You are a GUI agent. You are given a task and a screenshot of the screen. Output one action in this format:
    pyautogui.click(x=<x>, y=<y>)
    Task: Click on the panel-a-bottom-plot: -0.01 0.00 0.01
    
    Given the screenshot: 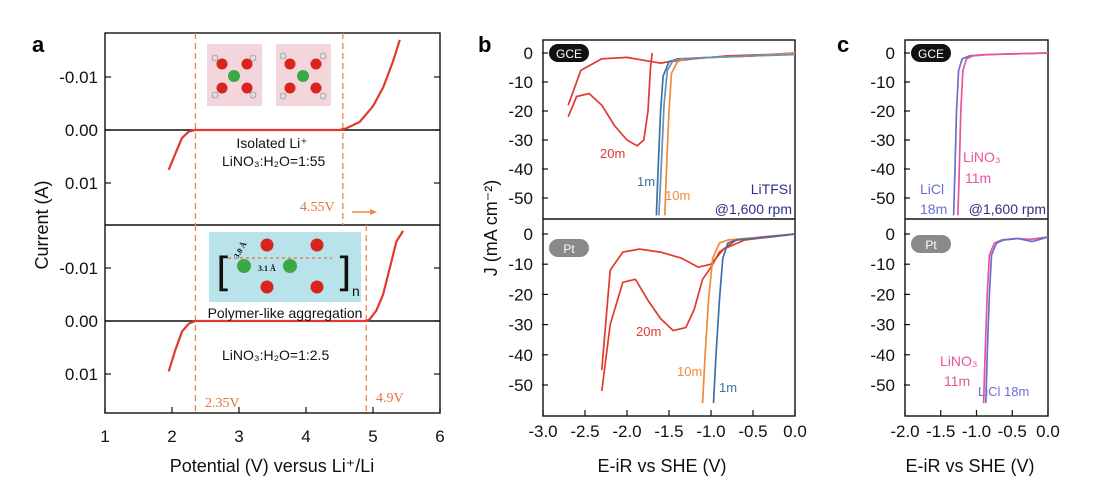 What is the action you would take?
    pyautogui.click(x=249, y=319)
    